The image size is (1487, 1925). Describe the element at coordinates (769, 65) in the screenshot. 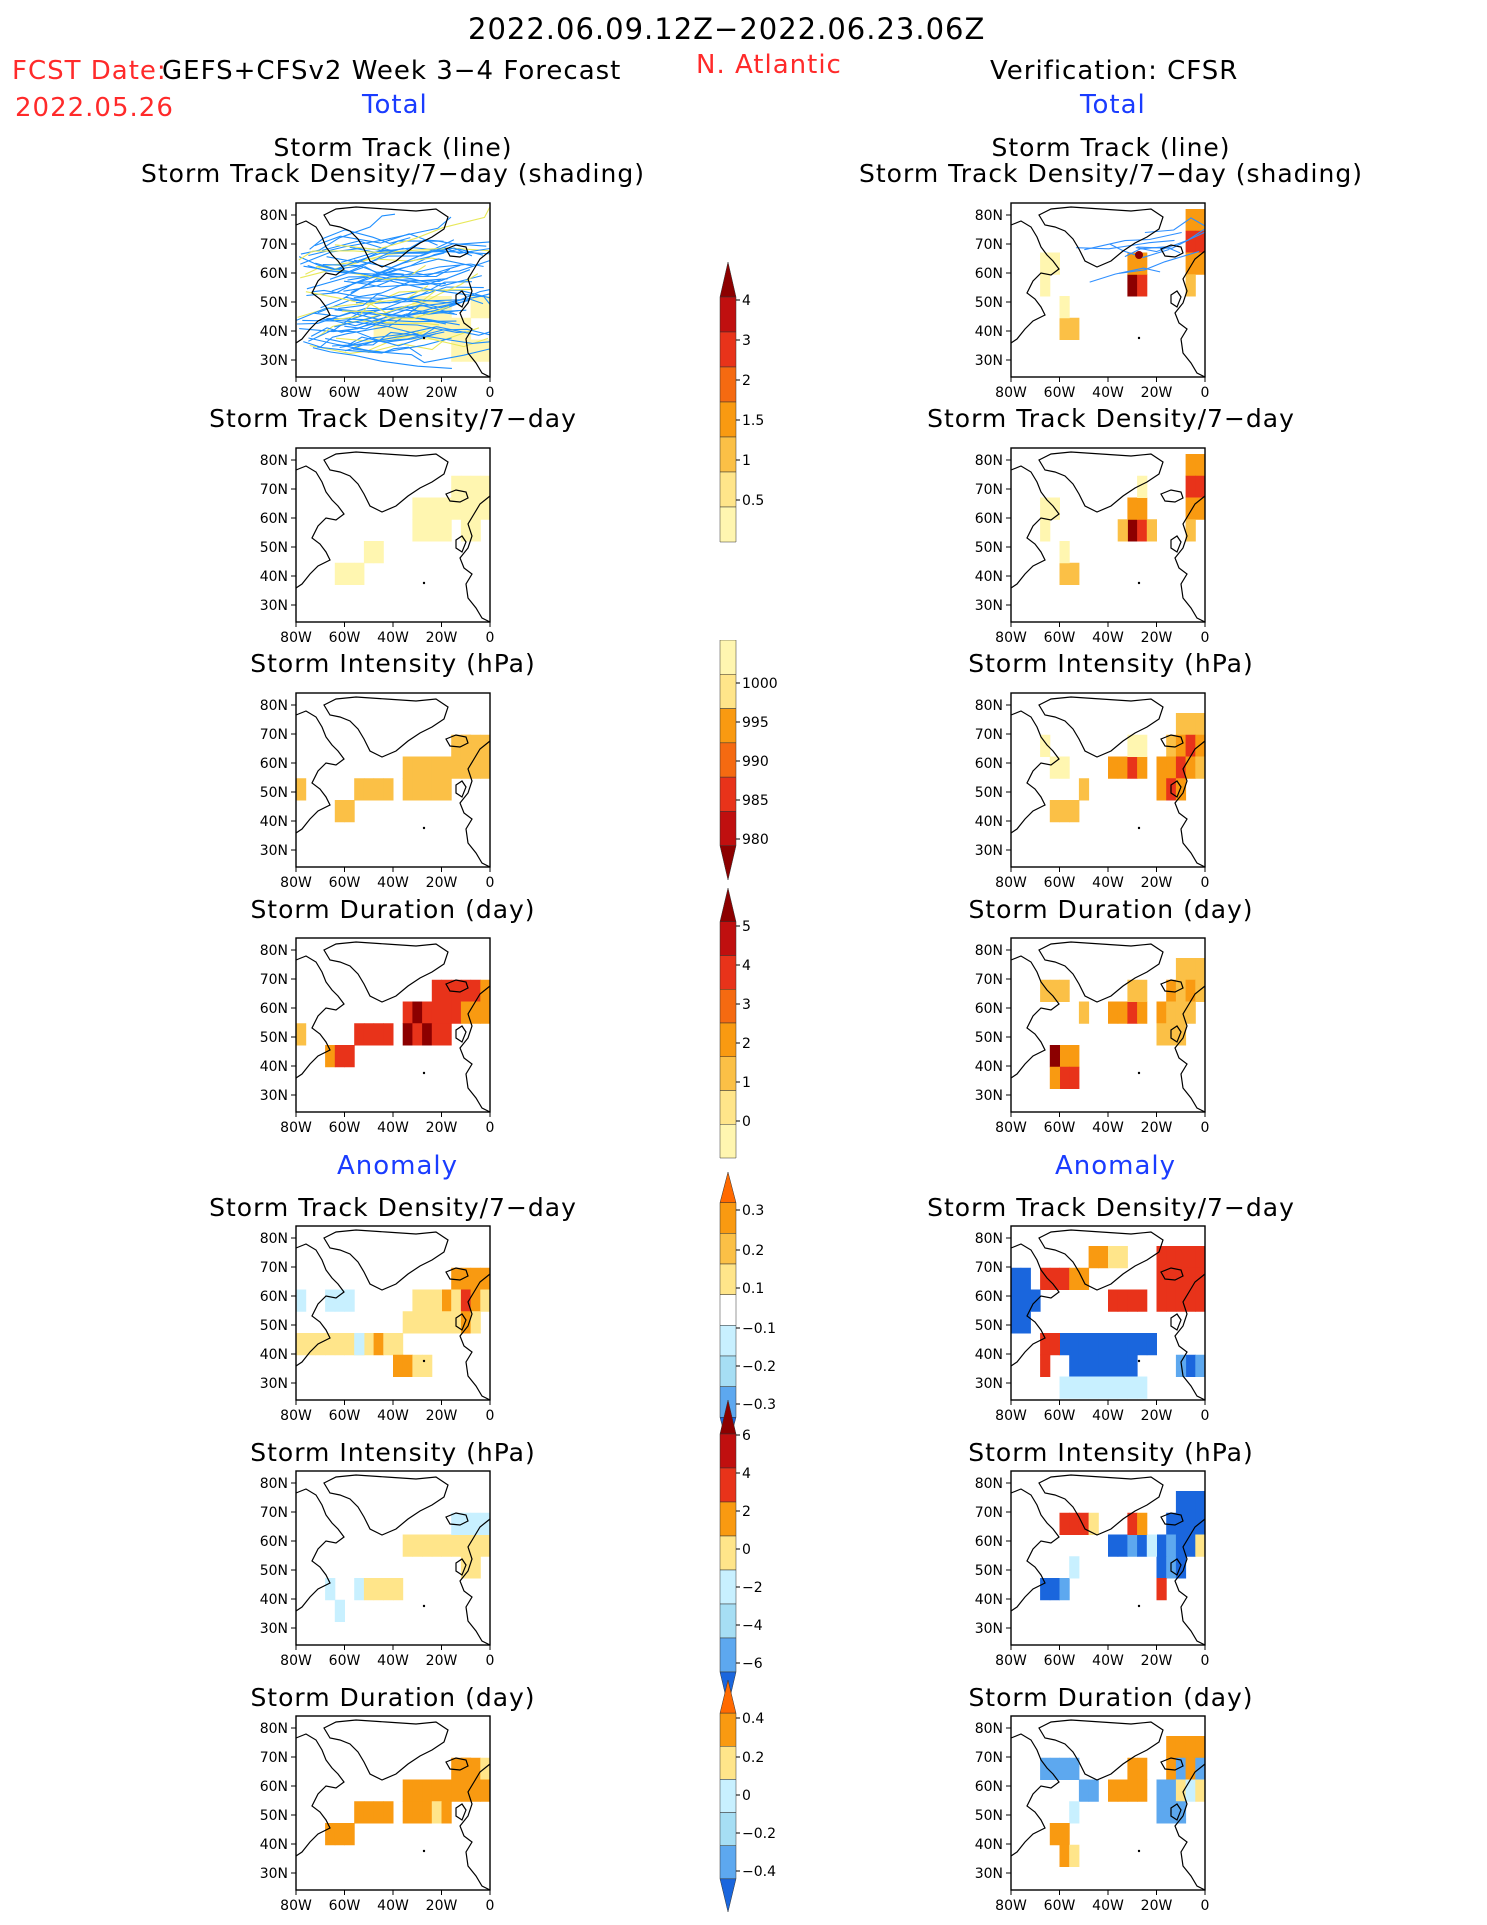

I see `region-label: N. Atlantic` at that location.